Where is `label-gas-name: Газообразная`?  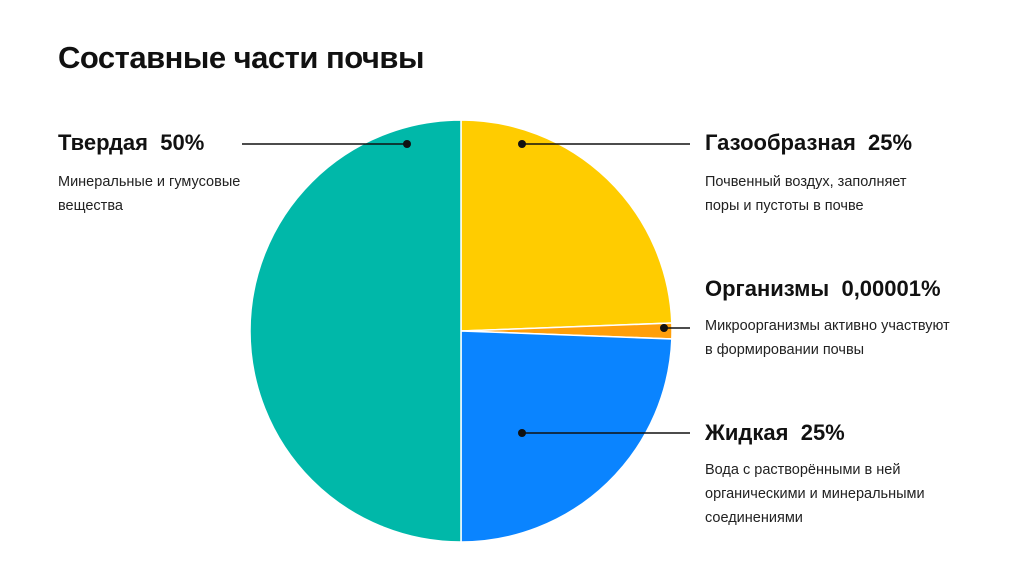 label-gas-name: Газообразная is located at coordinates (780, 142).